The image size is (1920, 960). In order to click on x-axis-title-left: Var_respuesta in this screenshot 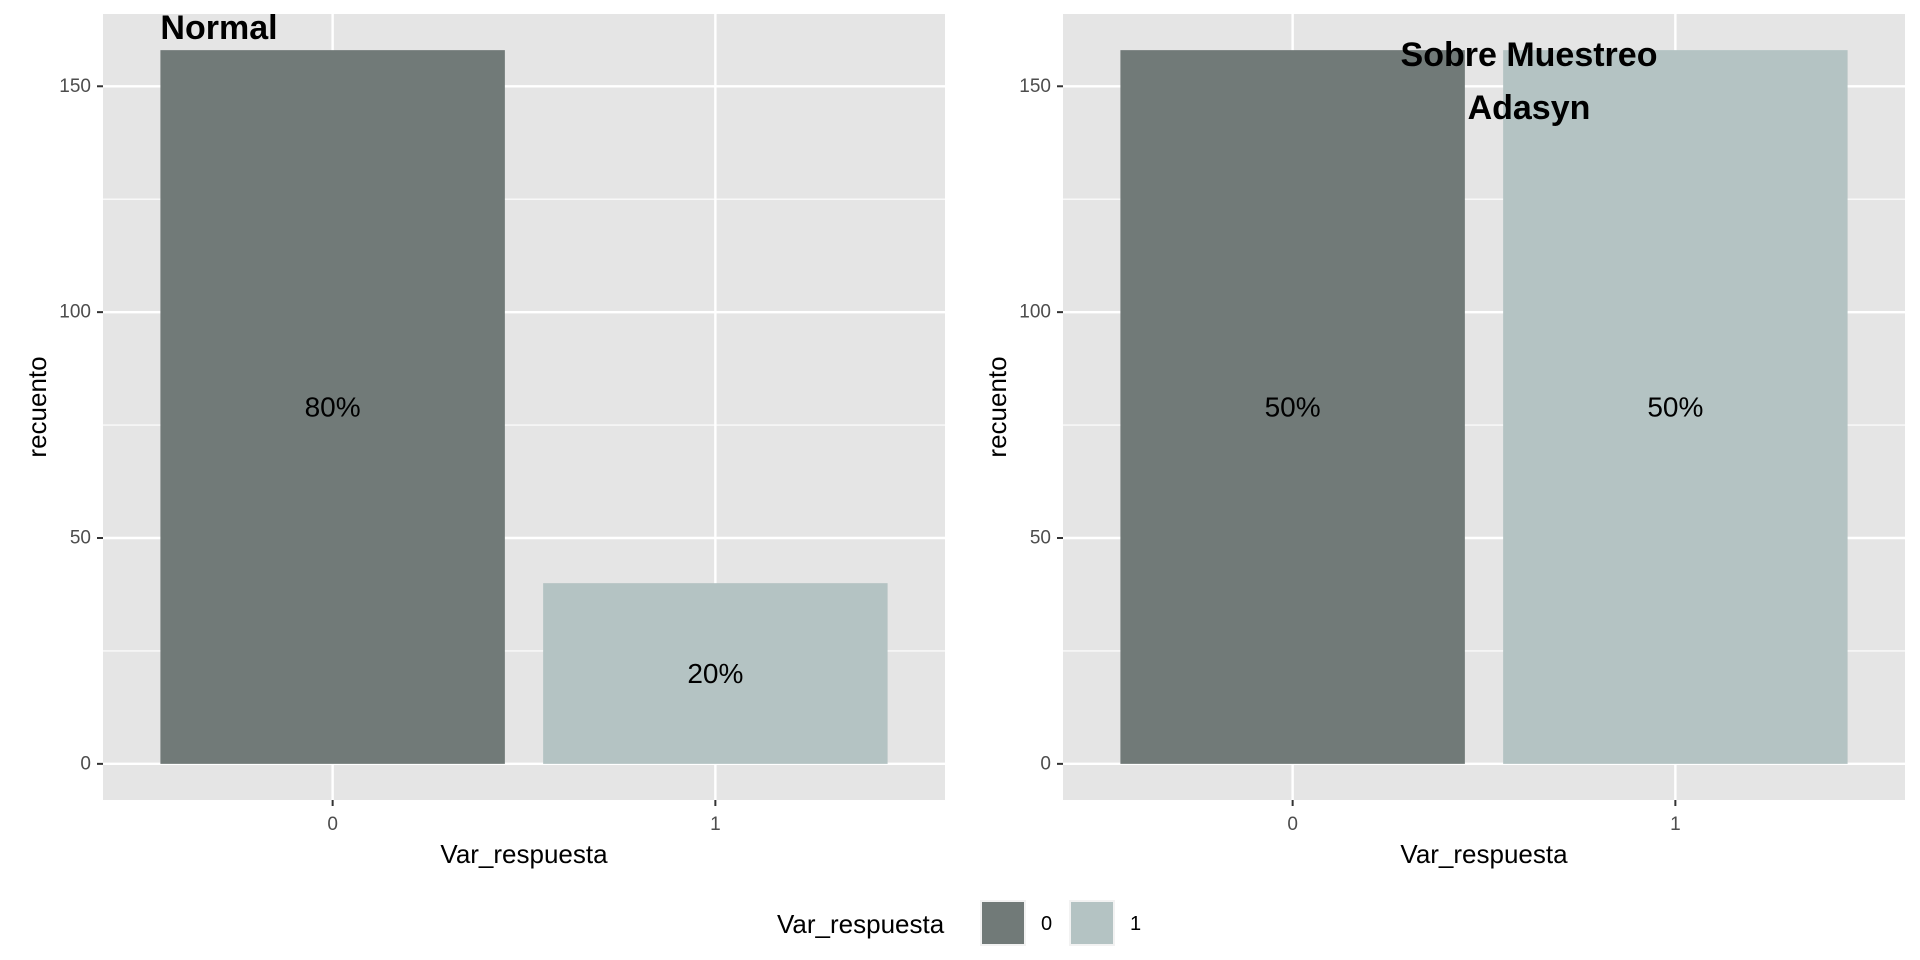, I will do `click(524, 854)`.